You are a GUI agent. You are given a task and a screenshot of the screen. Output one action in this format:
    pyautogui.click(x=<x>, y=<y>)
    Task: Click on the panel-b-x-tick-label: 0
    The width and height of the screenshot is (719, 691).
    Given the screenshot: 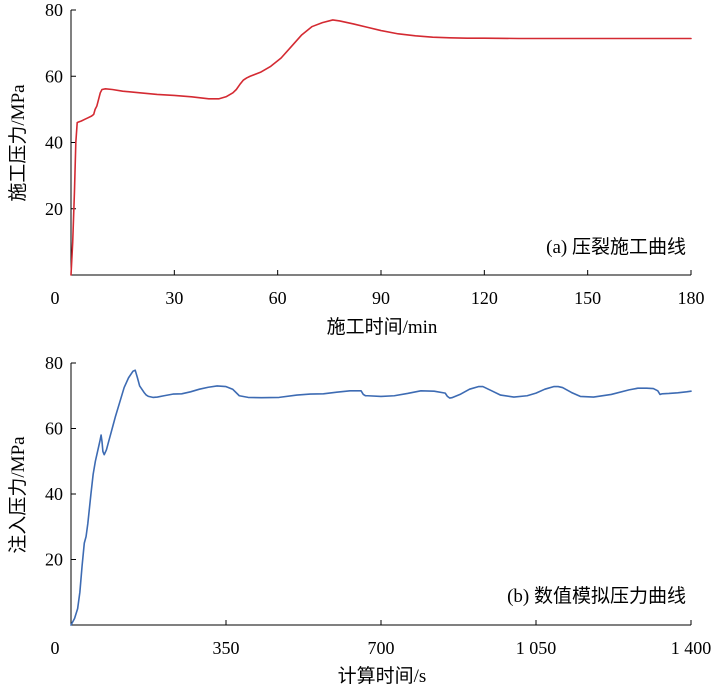 What is the action you would take?
    pyautogui.click(x=55, y=648)
    